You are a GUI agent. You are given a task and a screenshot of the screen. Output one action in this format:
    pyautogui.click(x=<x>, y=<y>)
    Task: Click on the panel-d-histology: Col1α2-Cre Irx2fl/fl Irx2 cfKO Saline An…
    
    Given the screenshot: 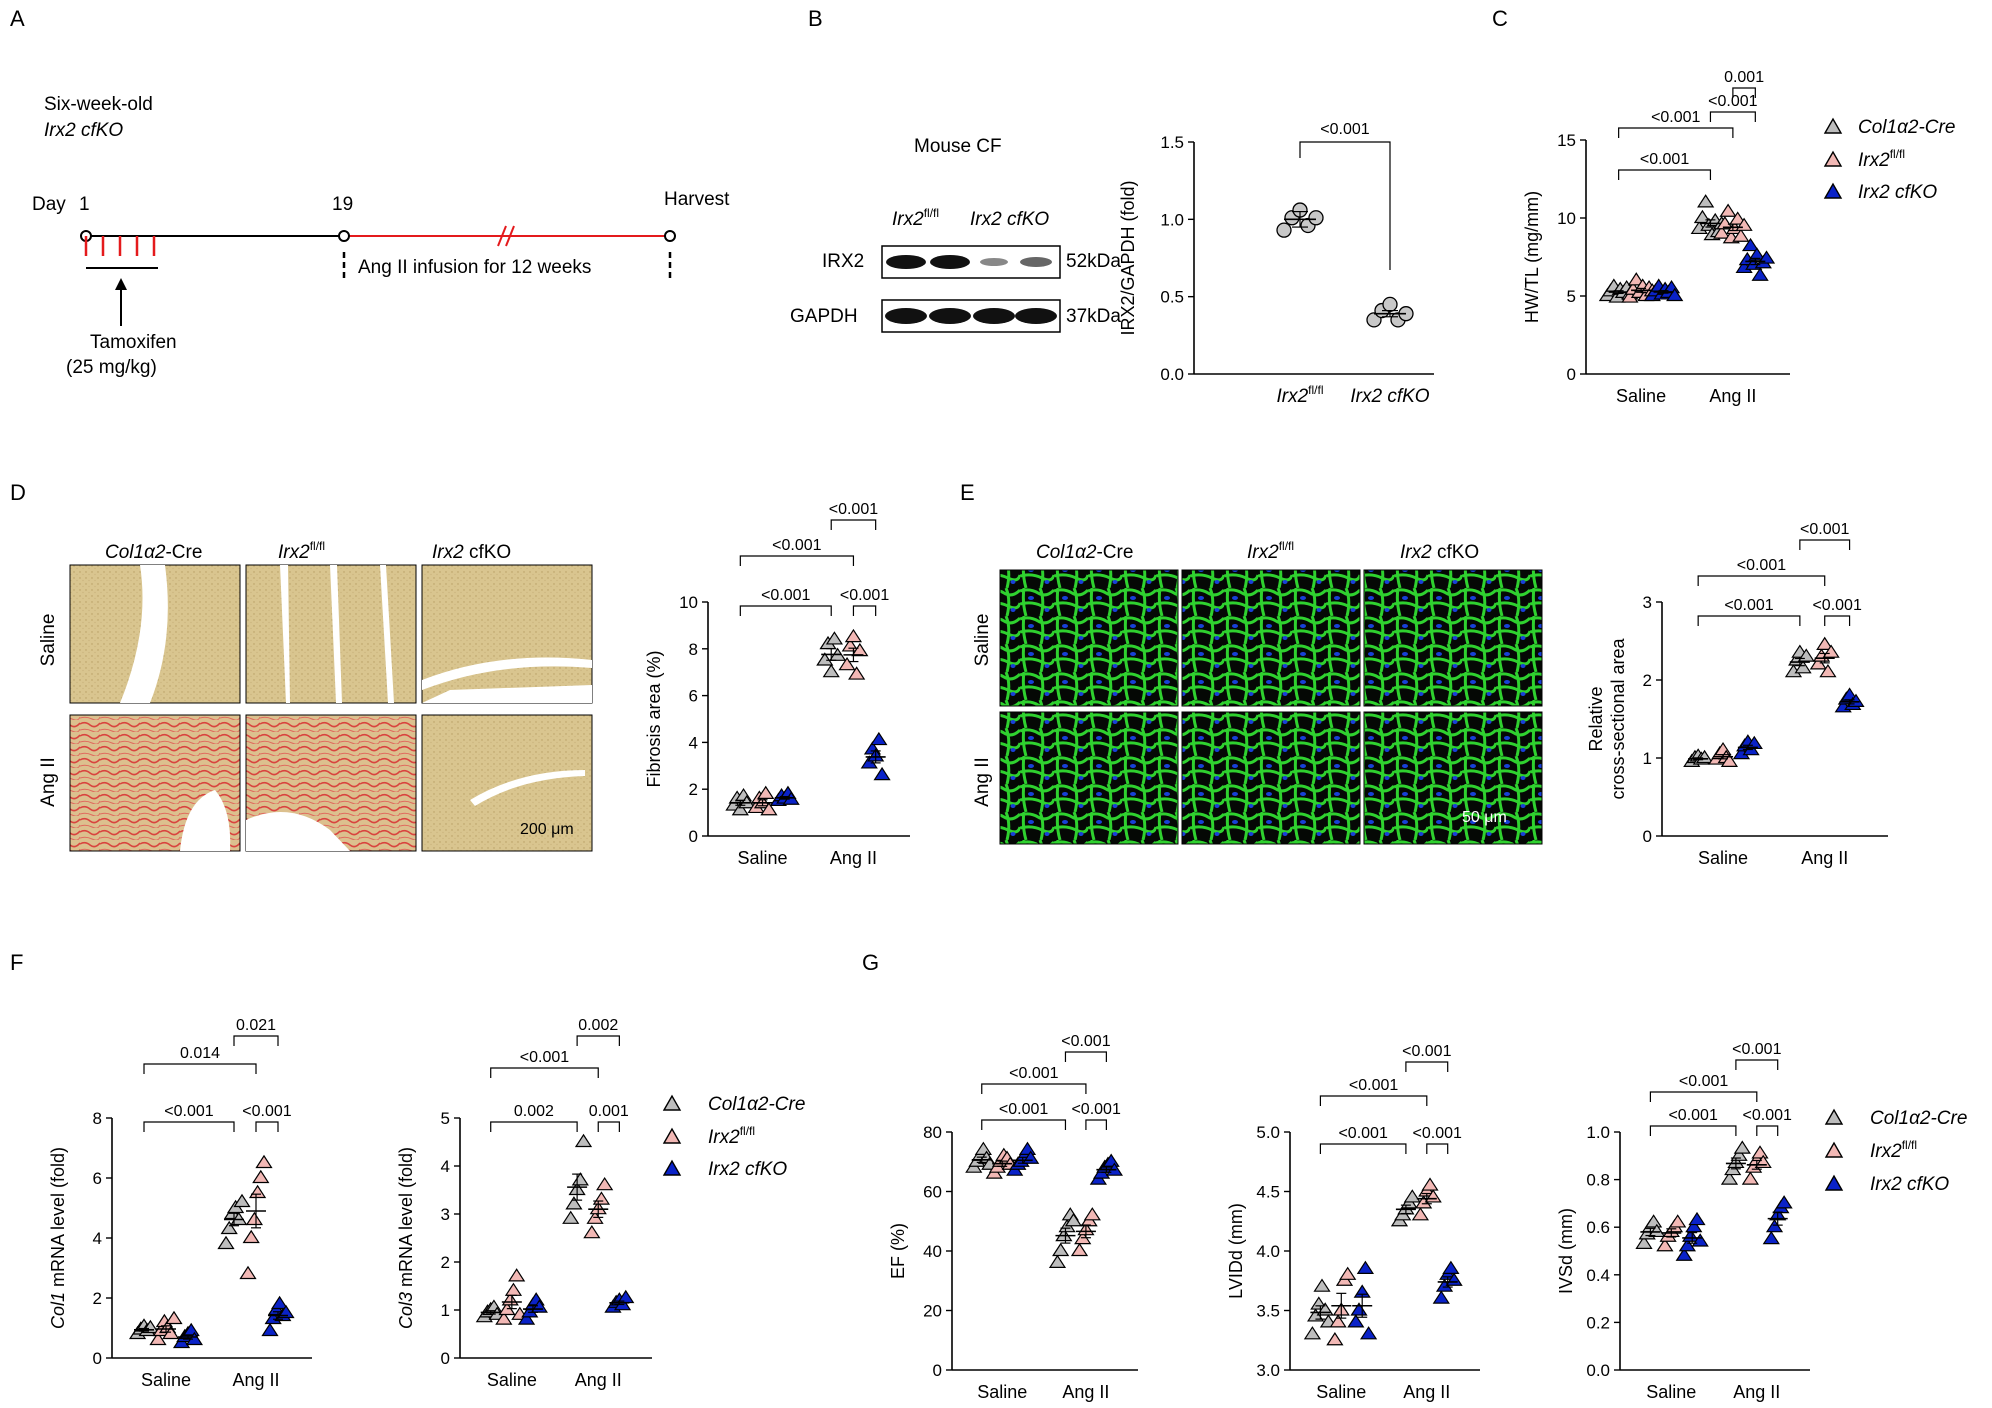 What is the action you would take?
    pyautogui.click(x=315, y=695)
    